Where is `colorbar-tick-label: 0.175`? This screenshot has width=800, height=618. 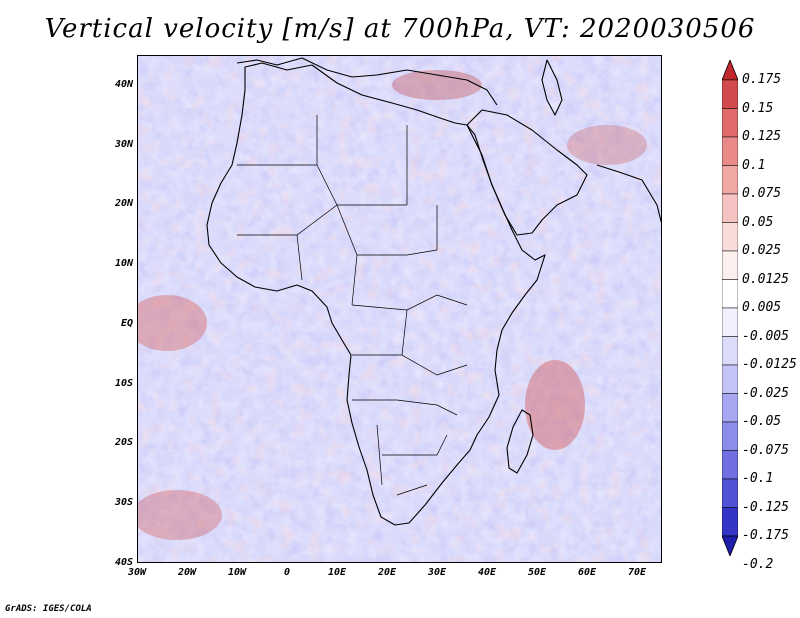 colorbar-tick-label: 0.175 is located at coordinates (762, 79).